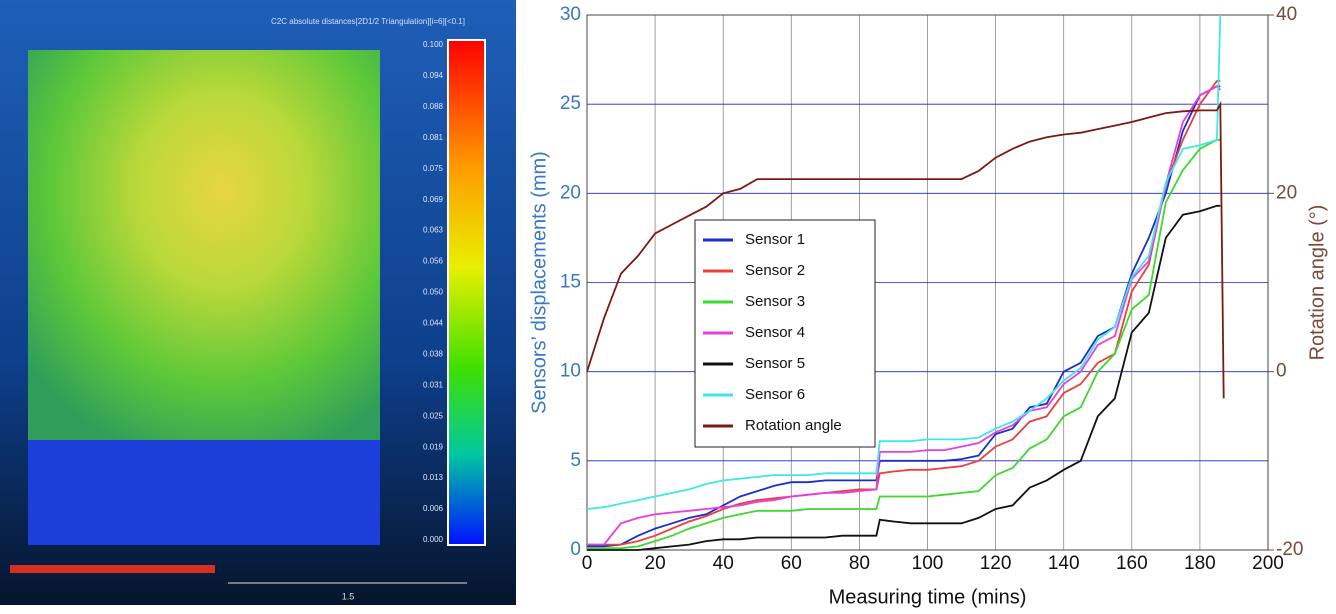  What do you see at coordinates (859, 563) in the screenshot?
I see `x-tick-label: 80` at bounding box center [859, 563].